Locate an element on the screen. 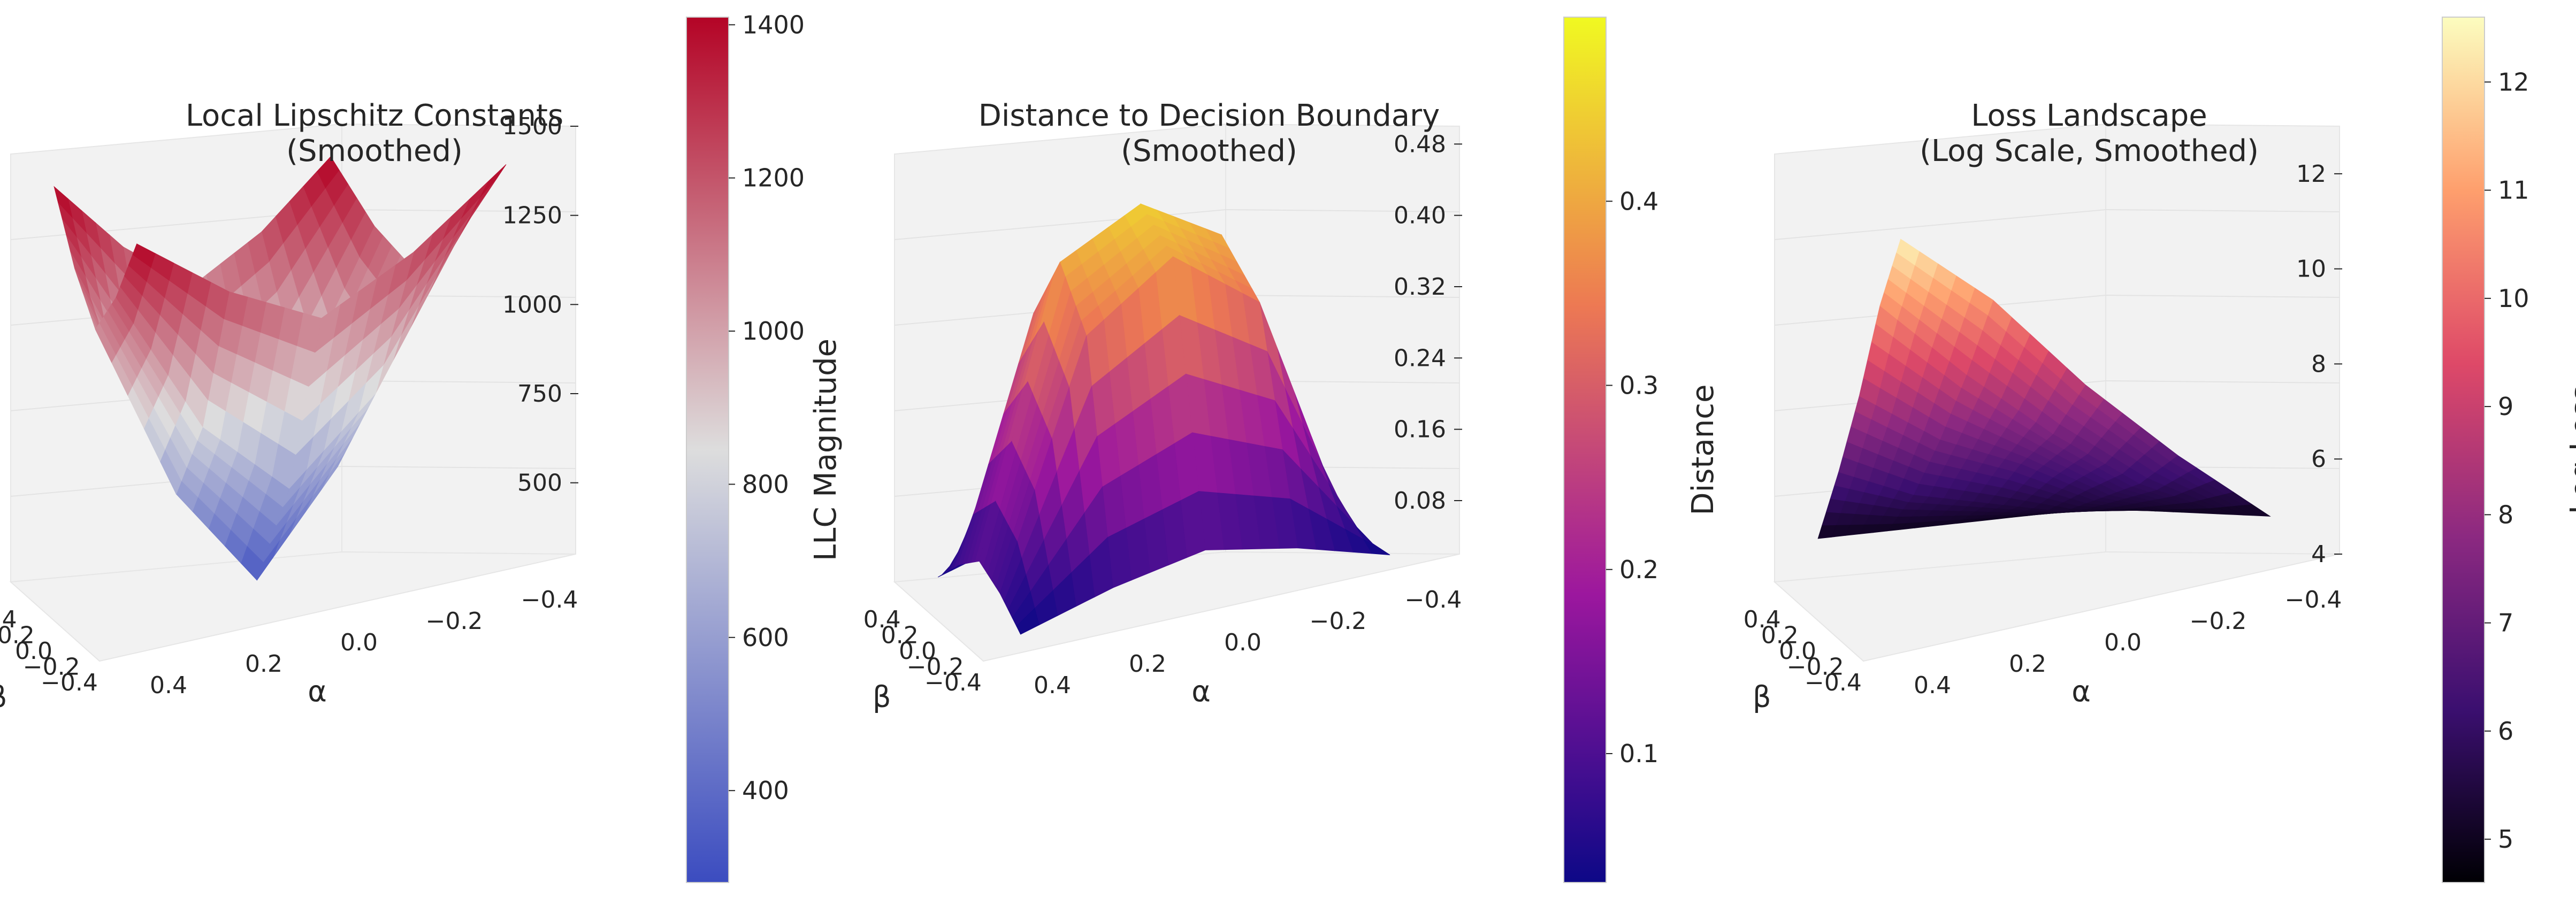  colorbar-tick-label: 400 is located at coordinates (765, 790).